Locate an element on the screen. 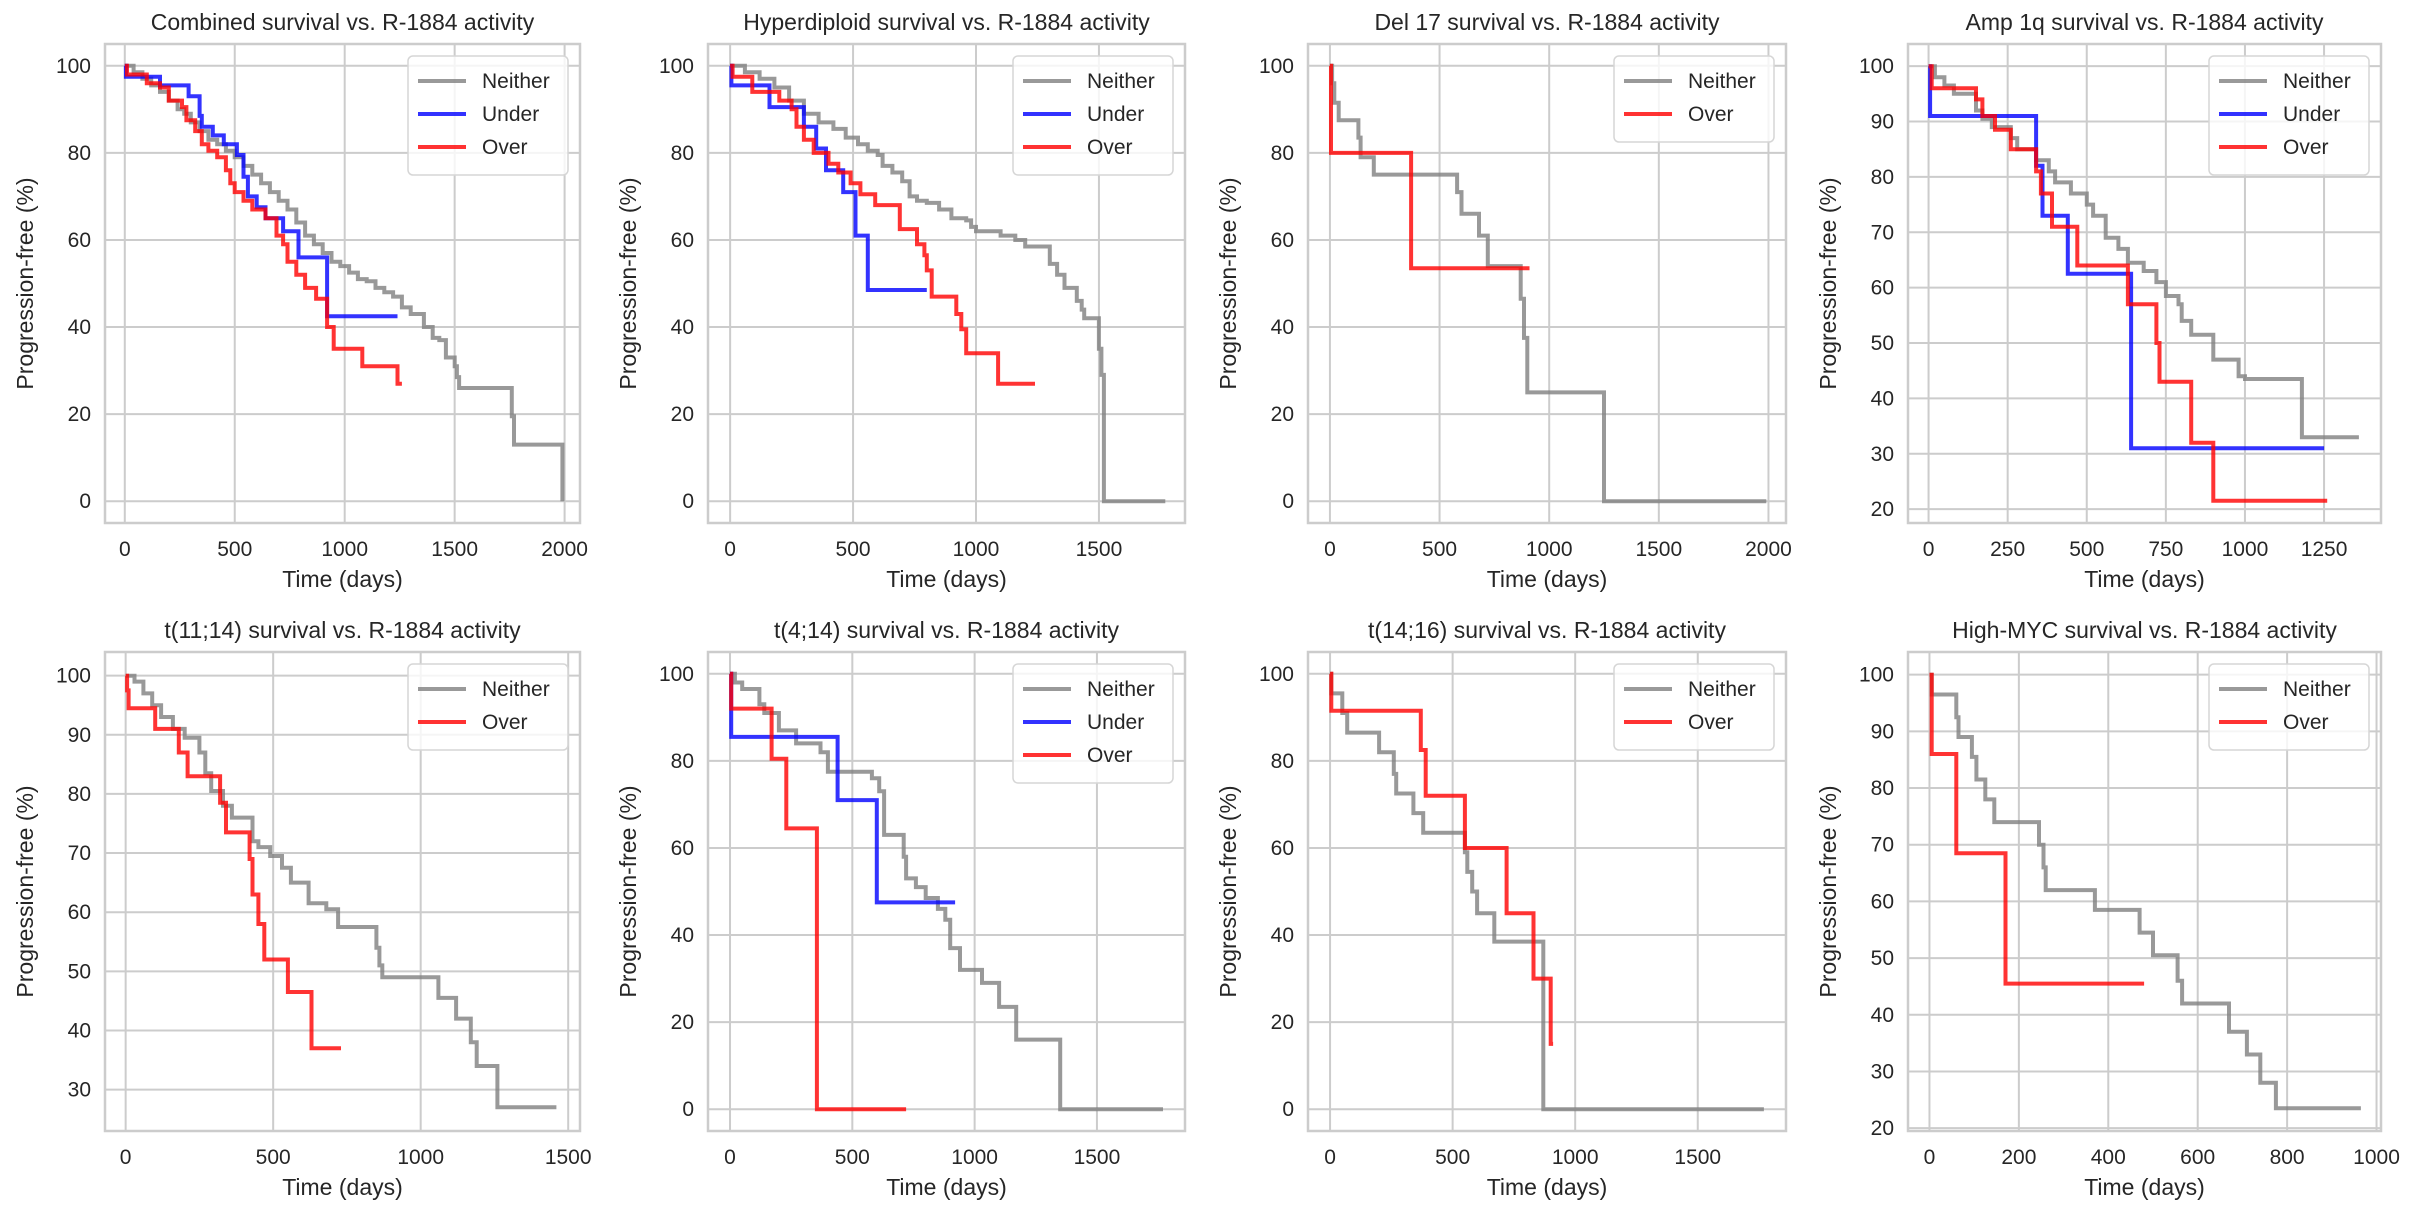 Image resolution: width=2418 pixels, height=1223 pixels. y-tick-label: 90 is located at coordinates (1882, 122).